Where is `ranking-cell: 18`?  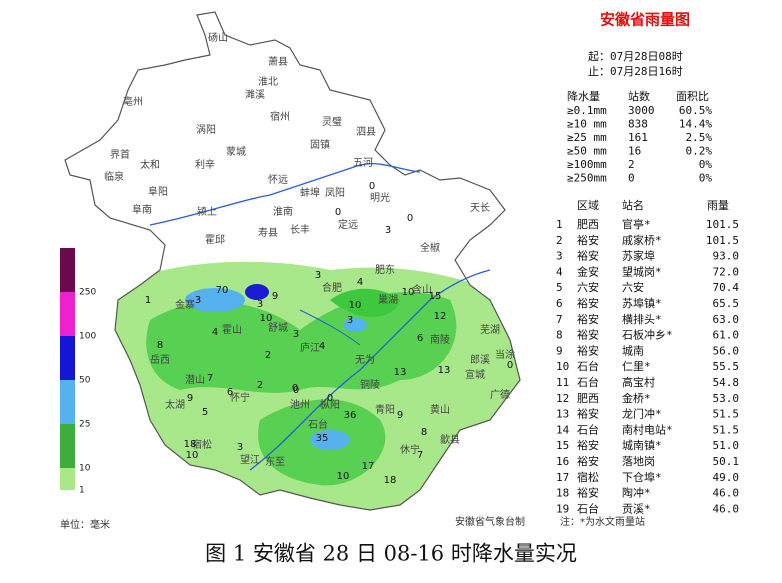
ranking-cell: 18 is located at coordinates (562, 493).